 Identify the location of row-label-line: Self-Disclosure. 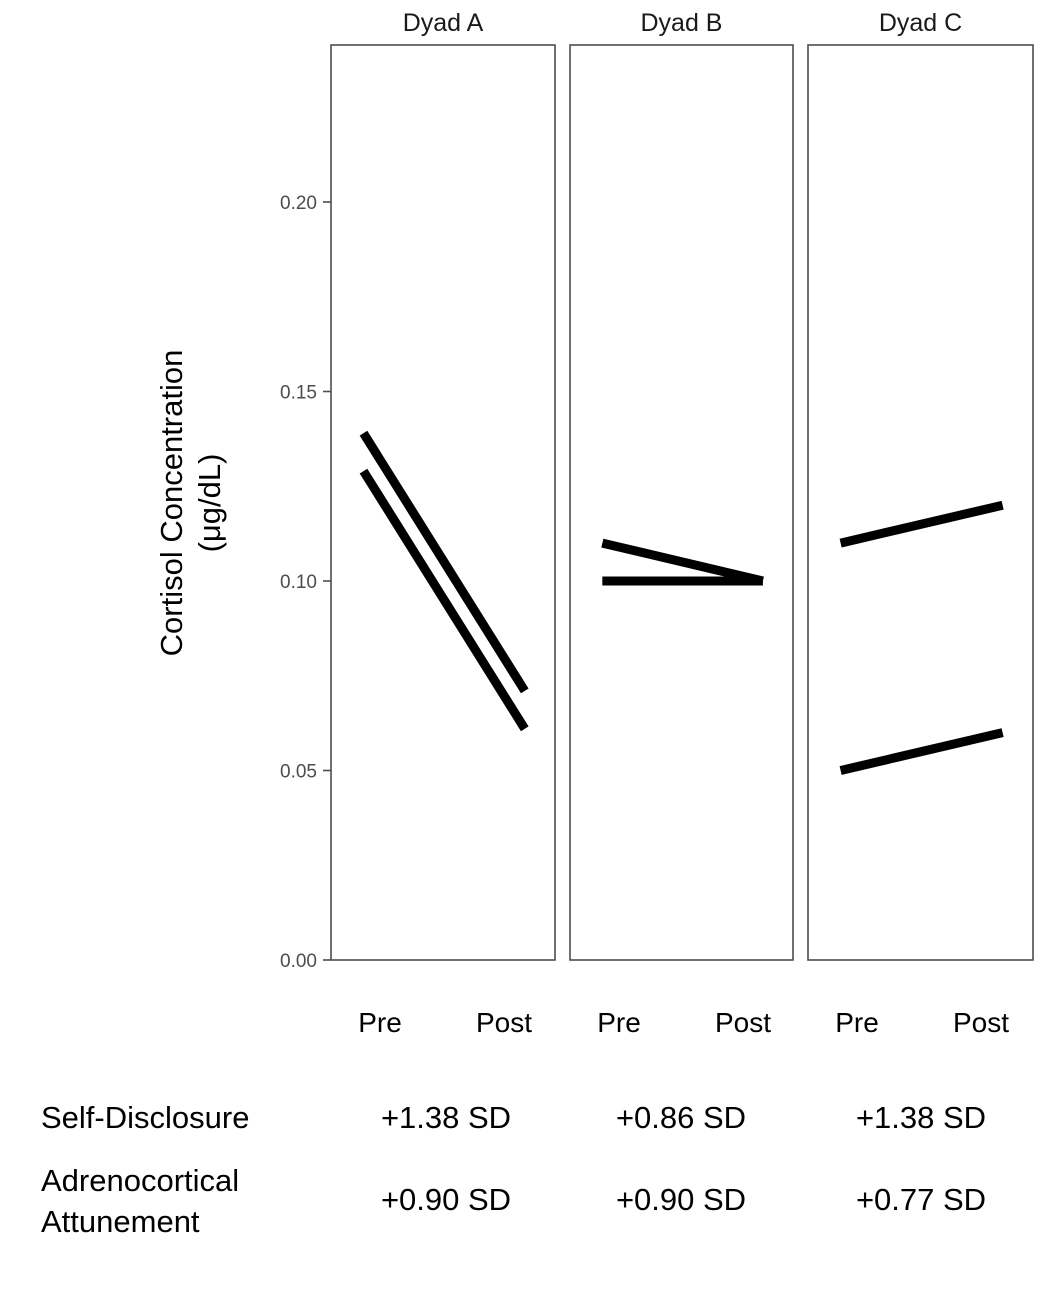
(145, 1117).